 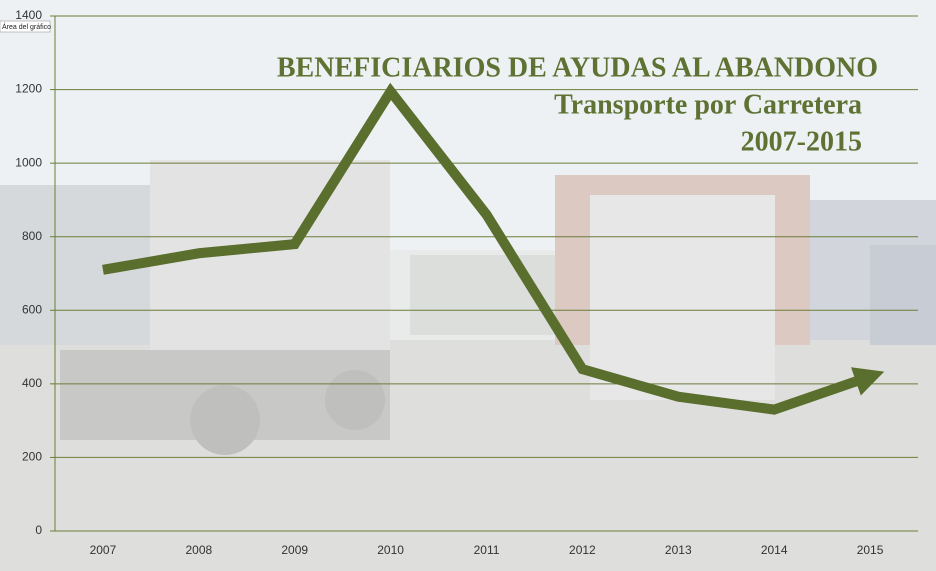 I want to click on x-tick-label: 2015, so click(x=870, y=550).